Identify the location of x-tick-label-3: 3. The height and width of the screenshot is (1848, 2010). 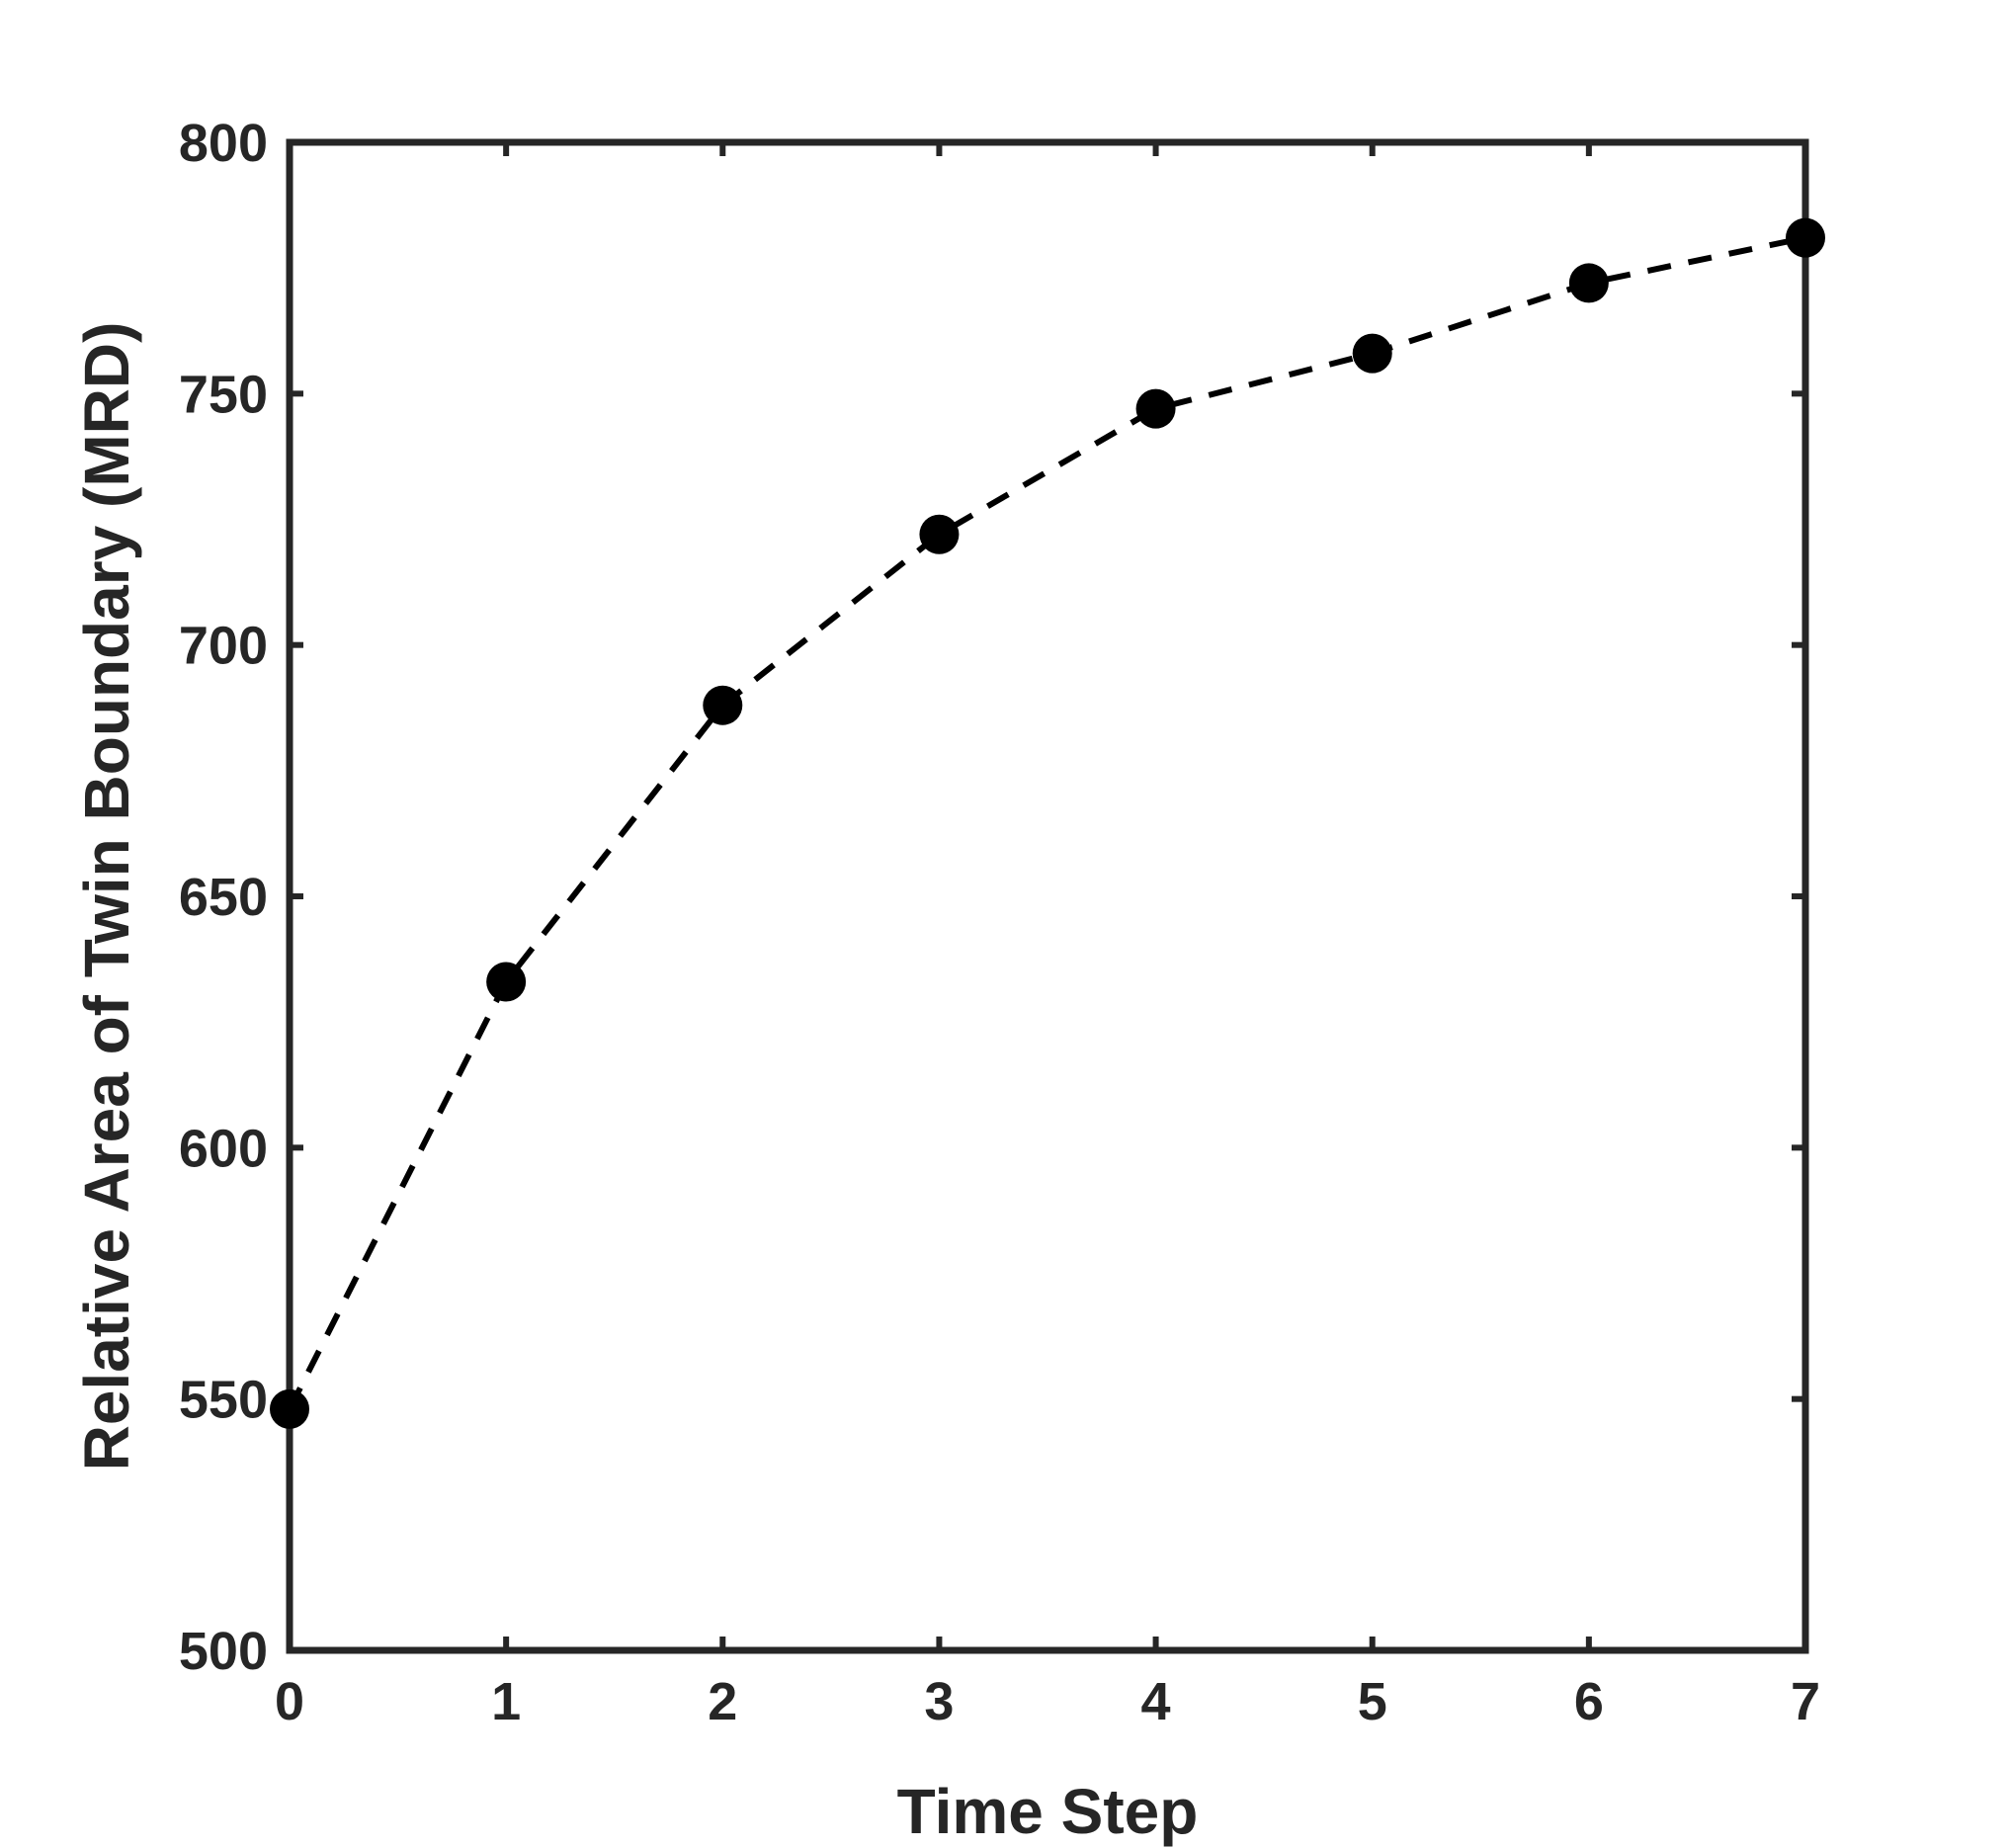
(939, 1701).